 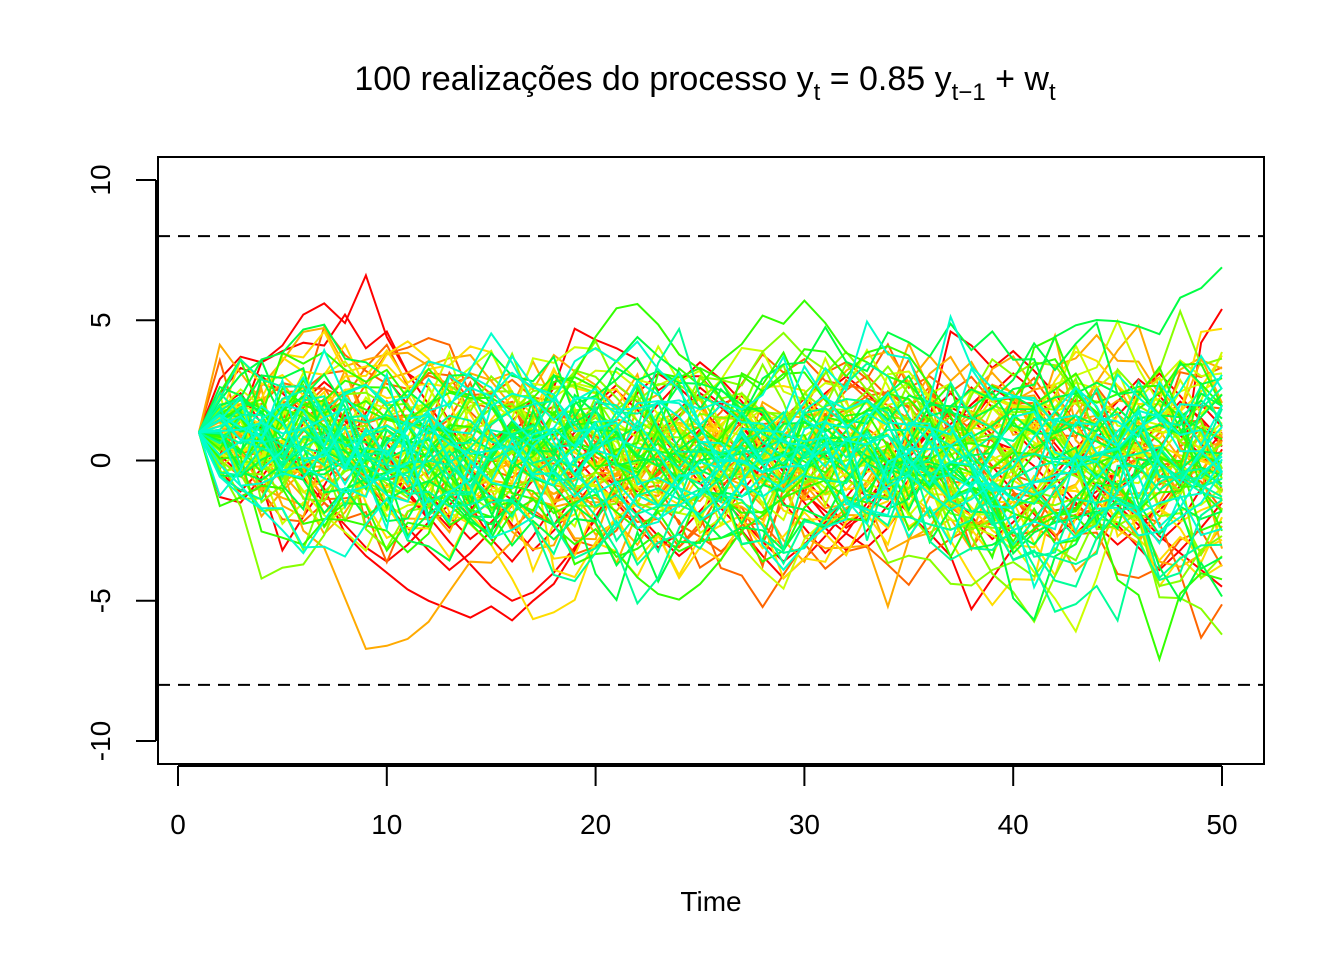 What do you see at coordinates (704, 802) in the screenshot?
I see `x-axis: 0 10 20 30 40 50` at bounding box center [704, 802].